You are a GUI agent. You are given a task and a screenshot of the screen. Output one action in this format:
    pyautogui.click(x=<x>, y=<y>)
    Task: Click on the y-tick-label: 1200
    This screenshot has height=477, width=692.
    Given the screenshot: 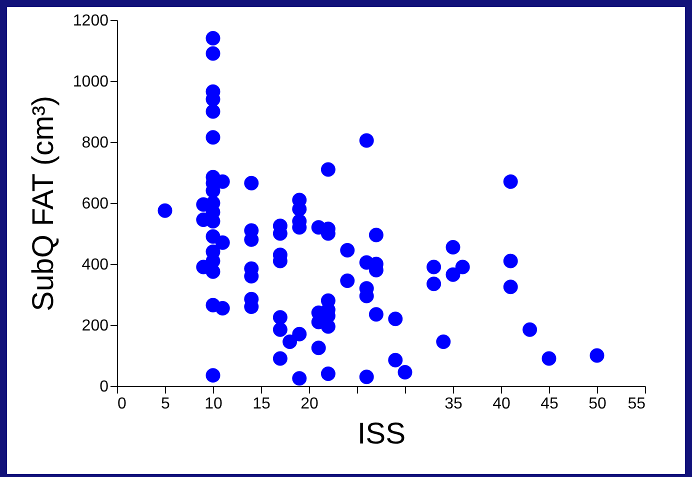 What is the action you would take?
    pyautogui.click(x=90, y=21)
    